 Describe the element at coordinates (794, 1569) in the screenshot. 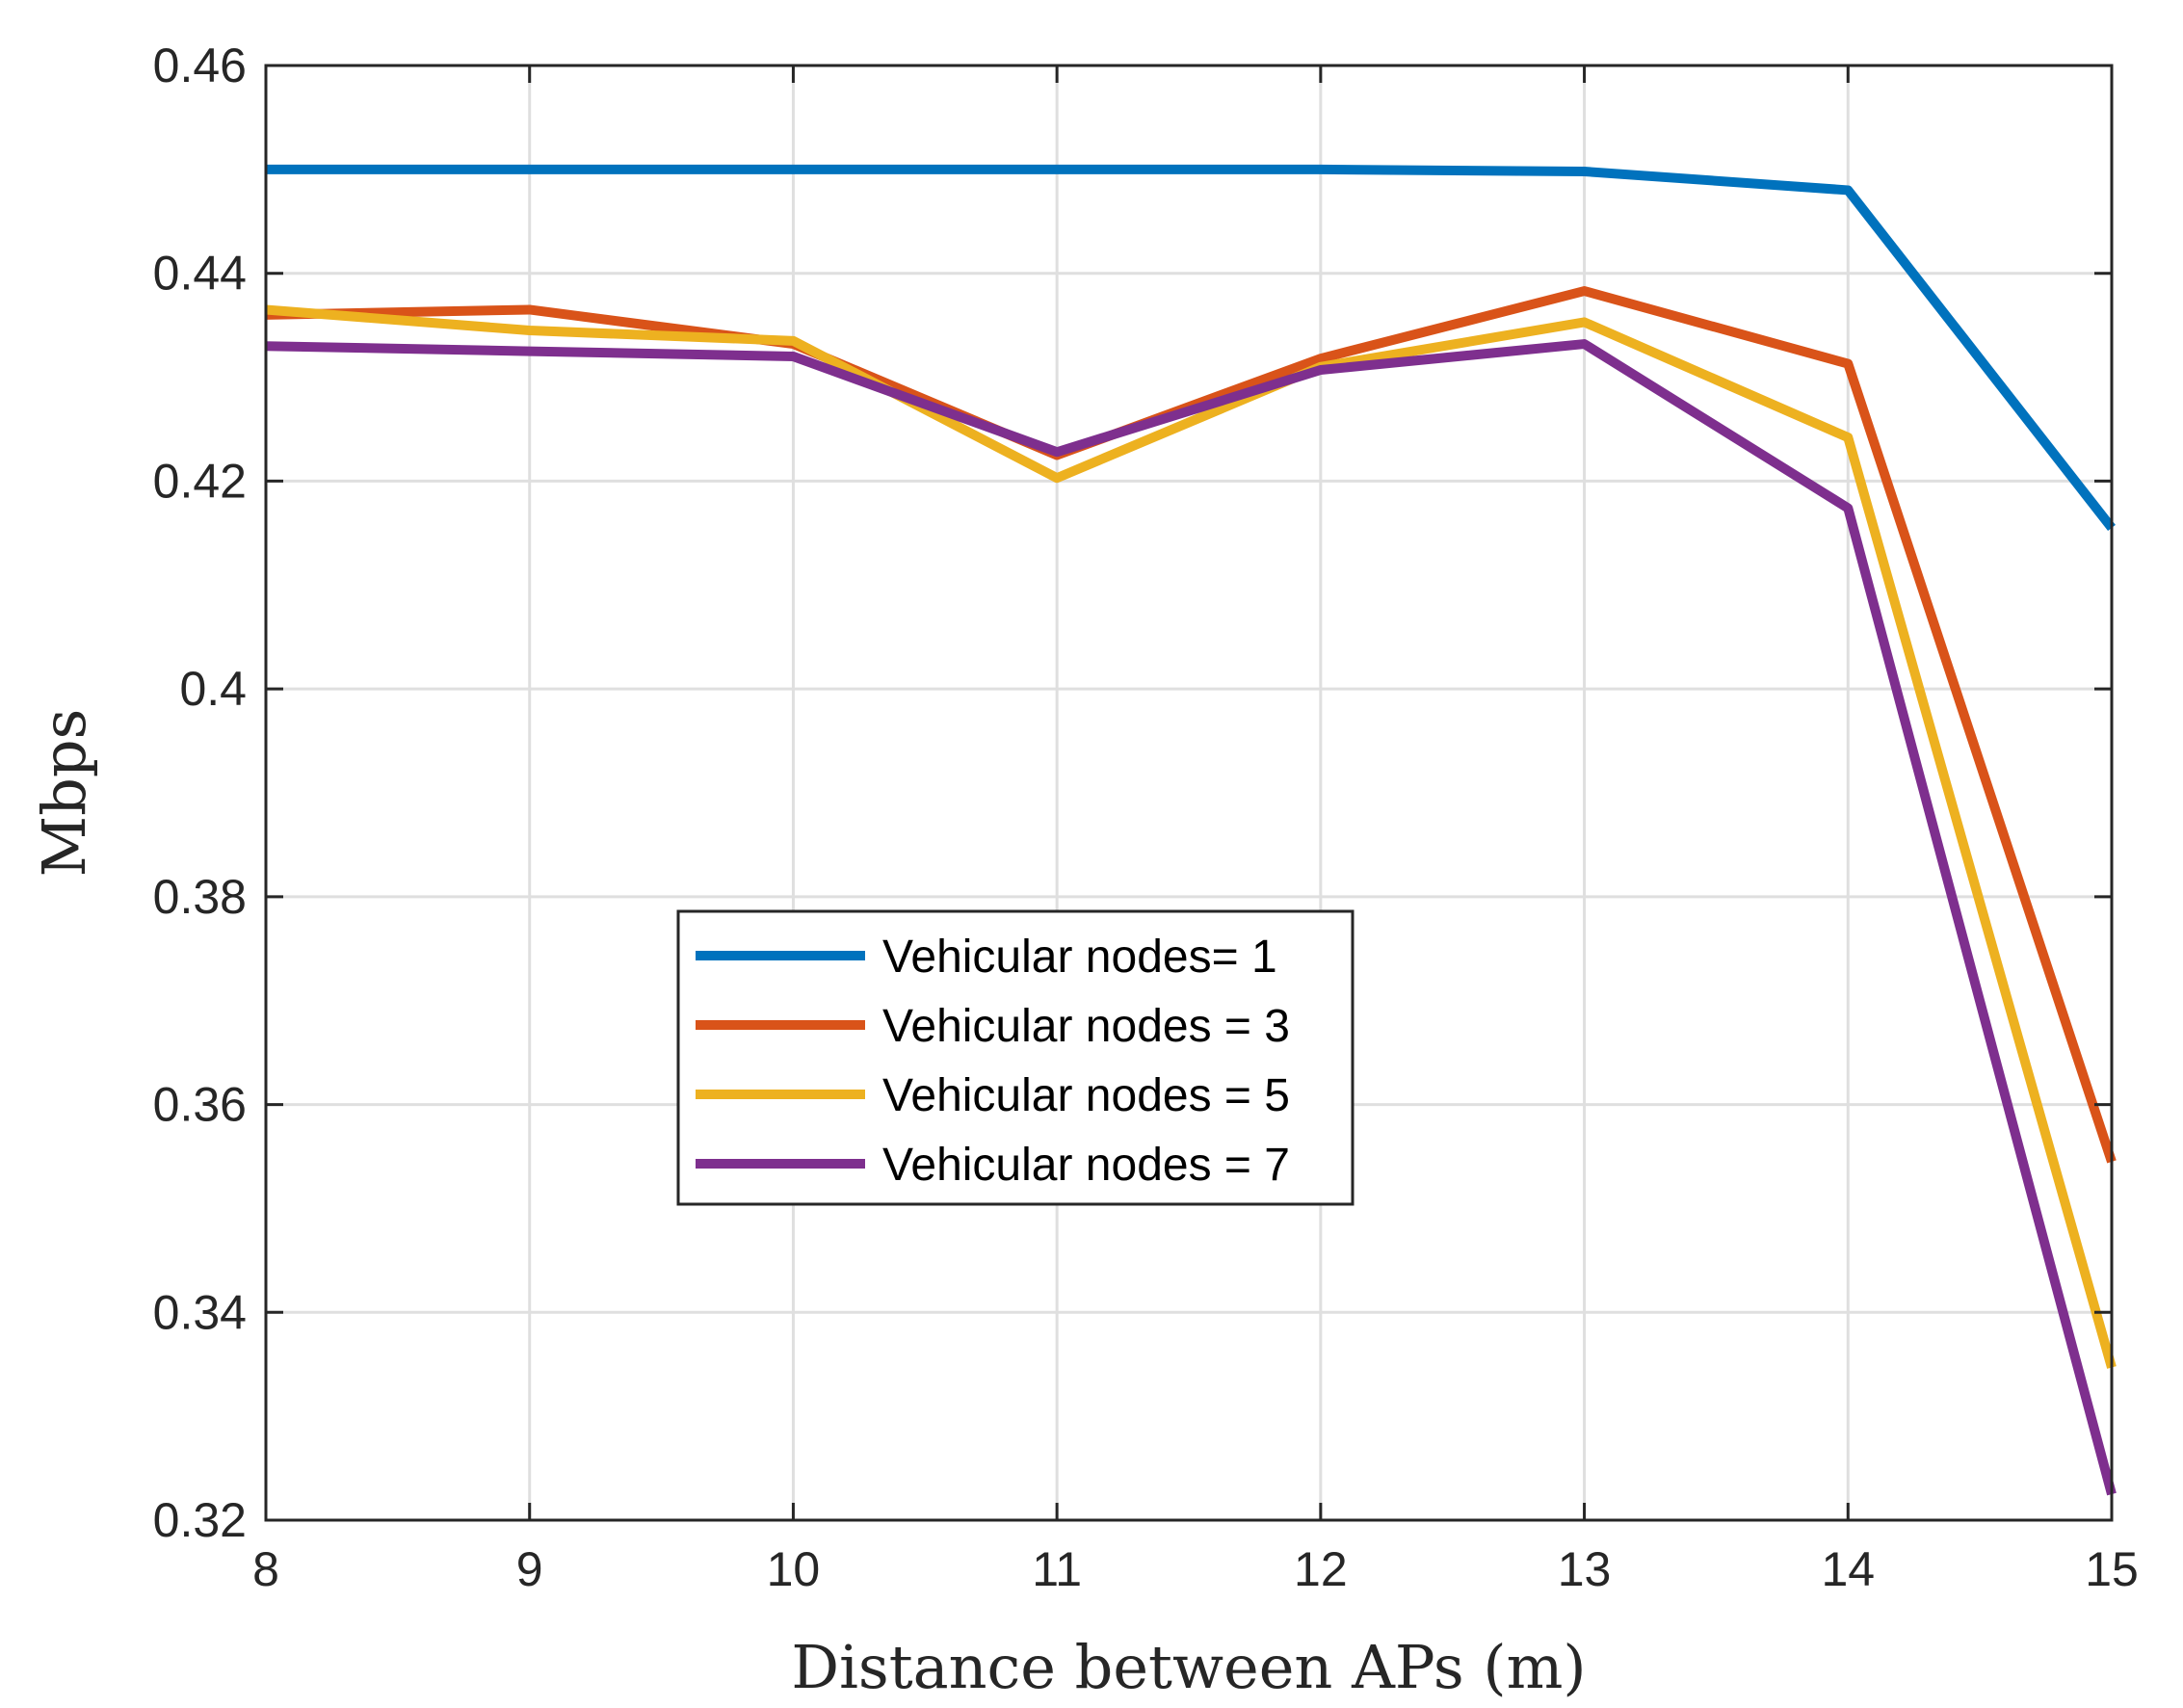

I see `x-tick-label: 10` at that location.